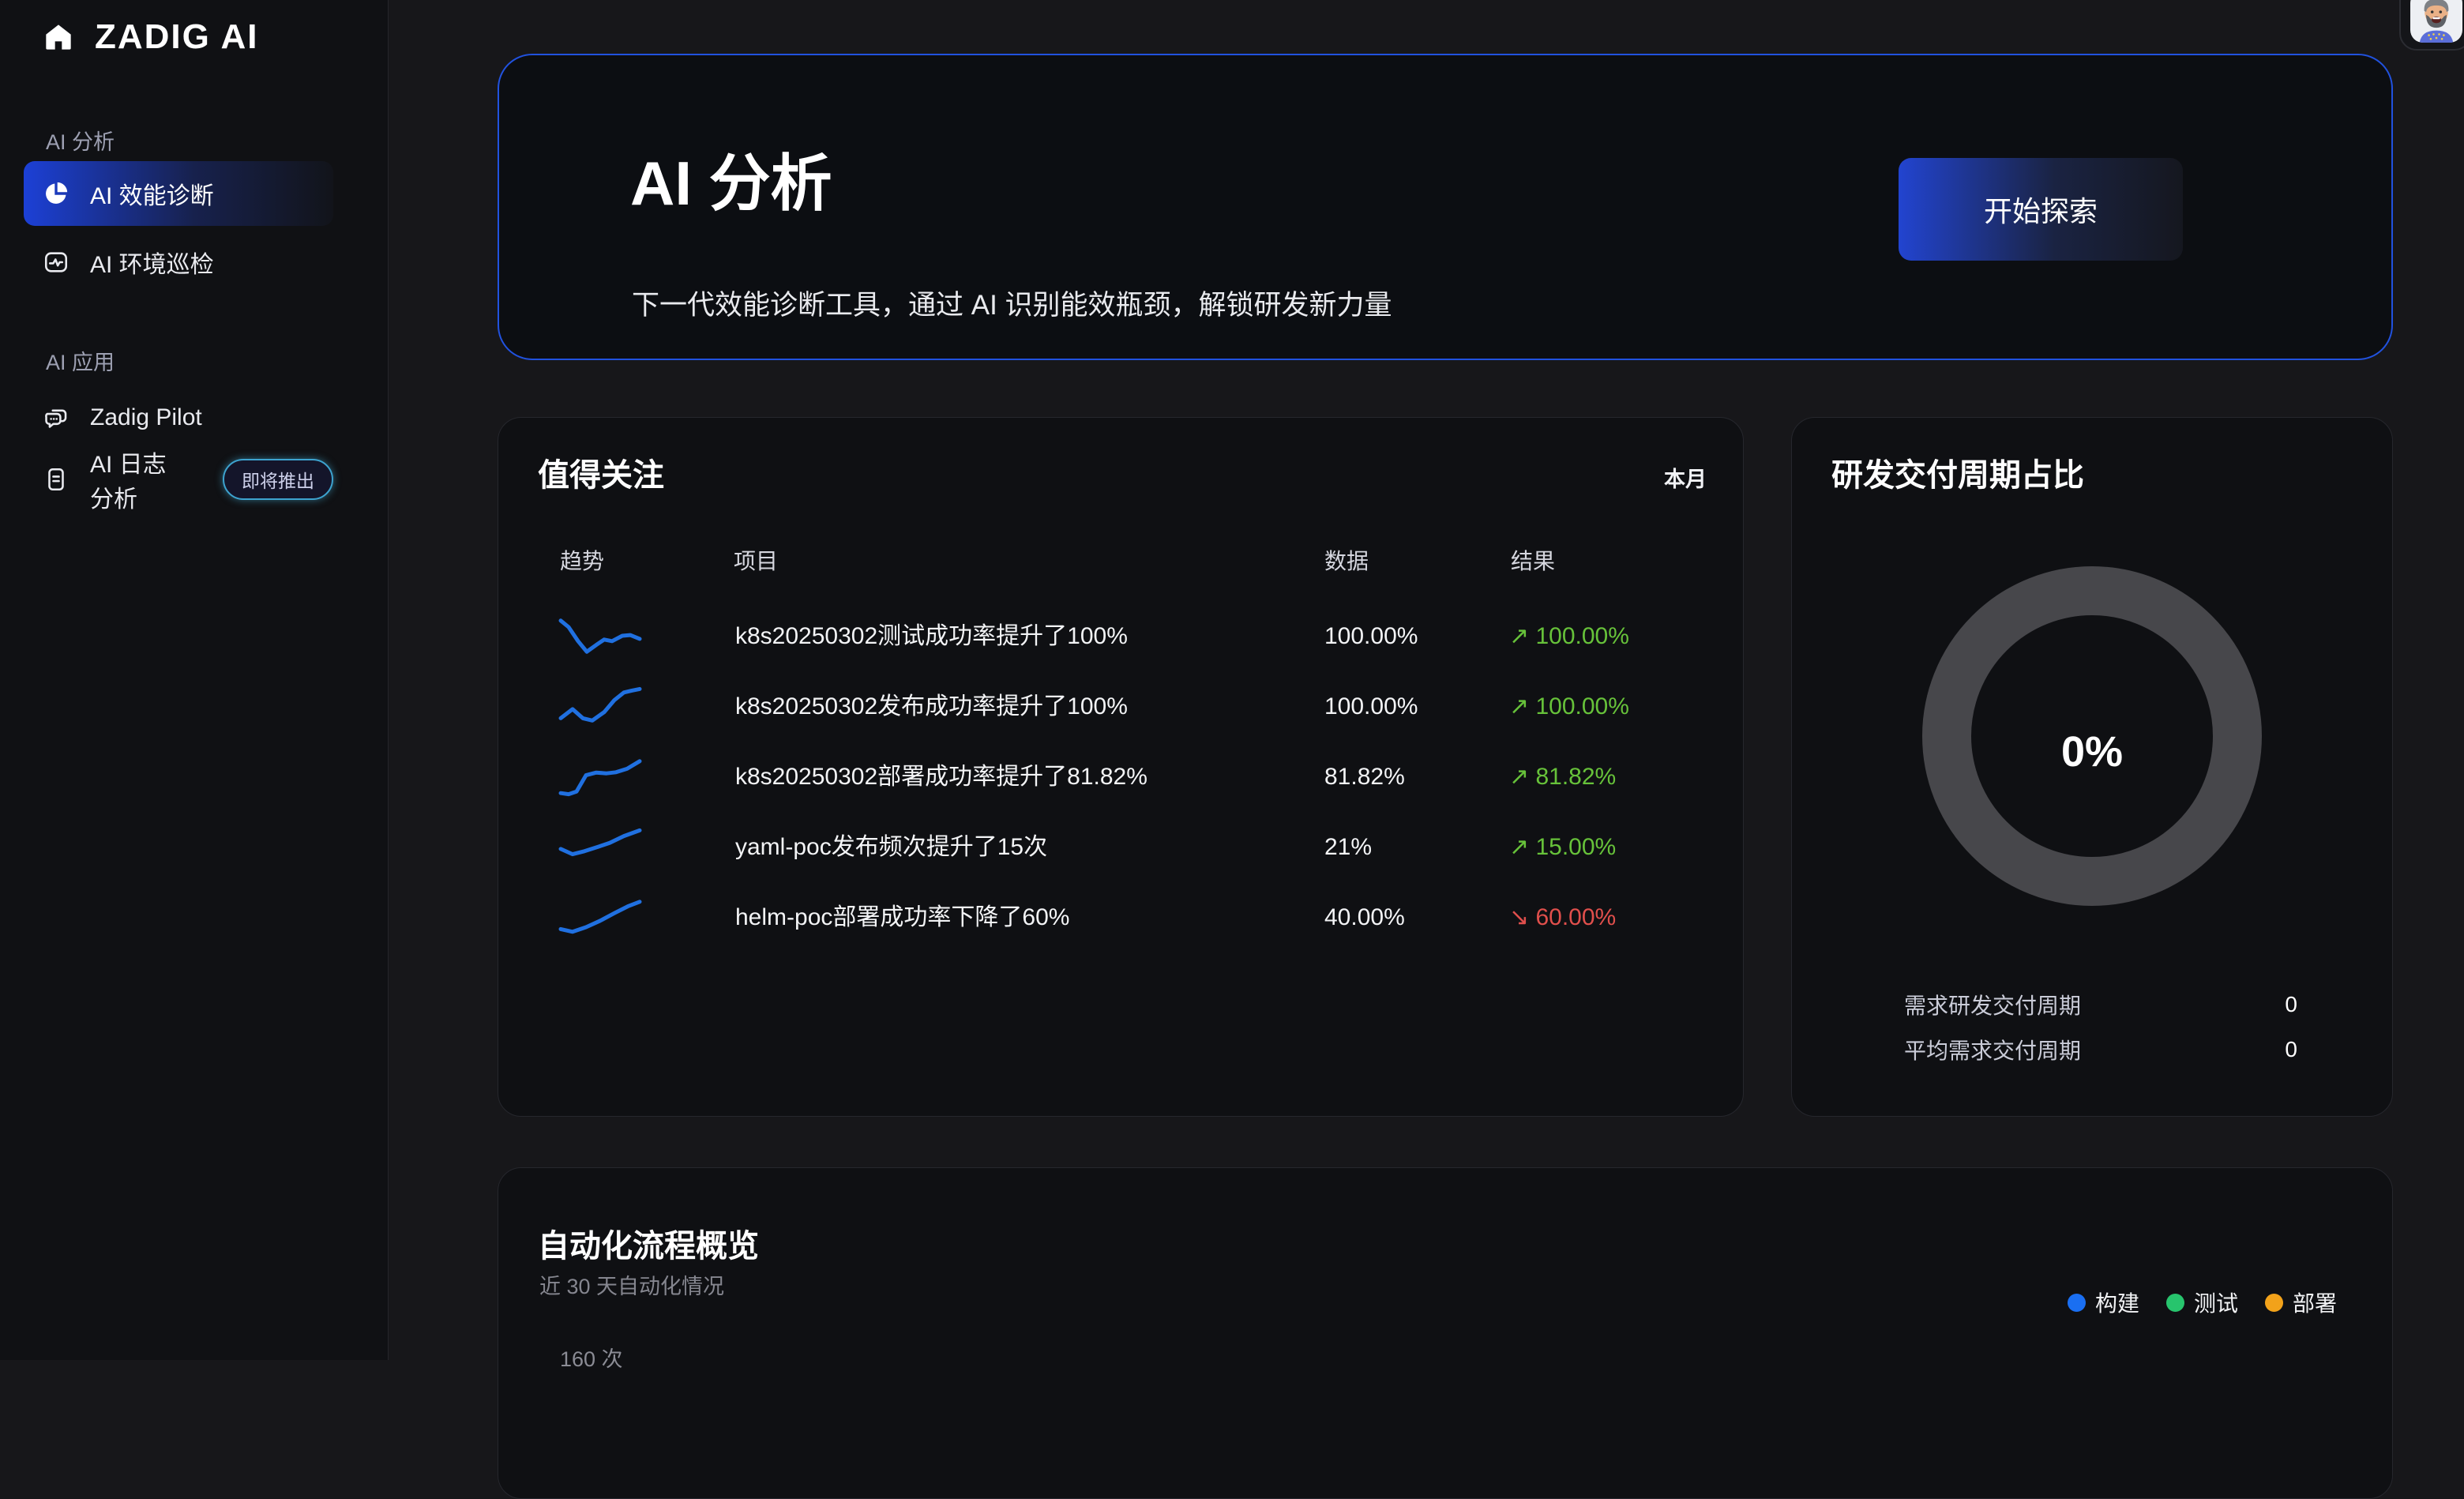 This screenshot has height=1499, width=2464. What do you see at coordinates (1993, 1050) in the screenshot?
I see `metric-label: 平均需求交付周期` at bounding box center [1993, 1050].